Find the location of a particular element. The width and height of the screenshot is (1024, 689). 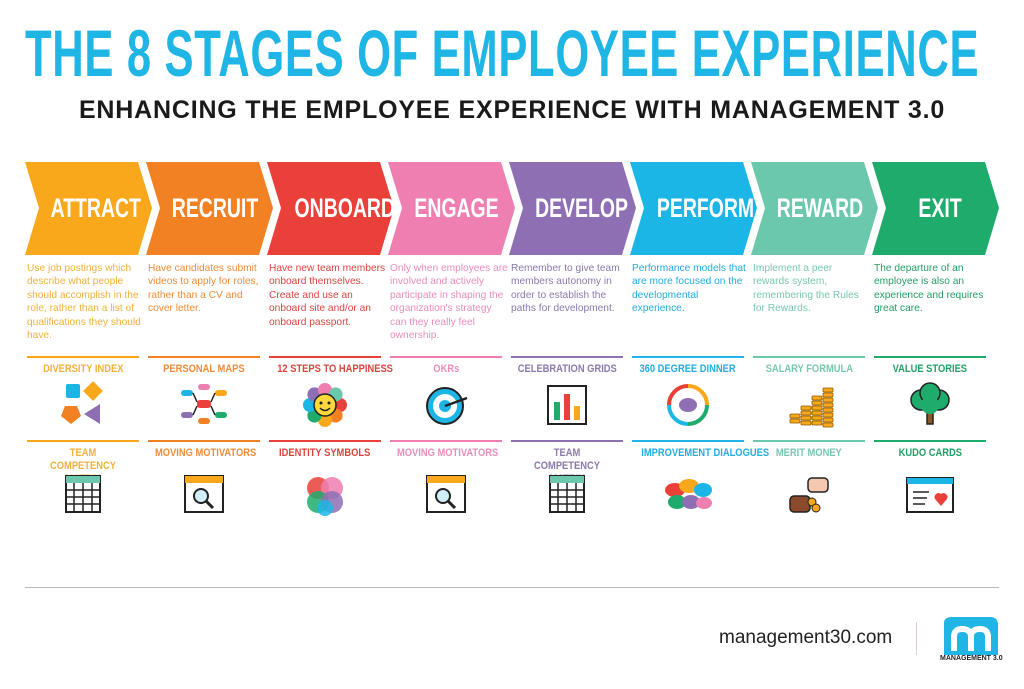

tool-label: CELEBRATION GRIDS is located at coordinates (567, 369).